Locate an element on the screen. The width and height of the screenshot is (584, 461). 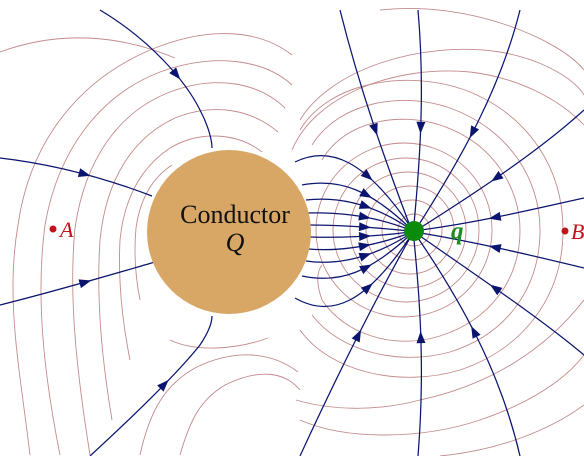
point-charge-label: q is located at coordinates (457, 231).